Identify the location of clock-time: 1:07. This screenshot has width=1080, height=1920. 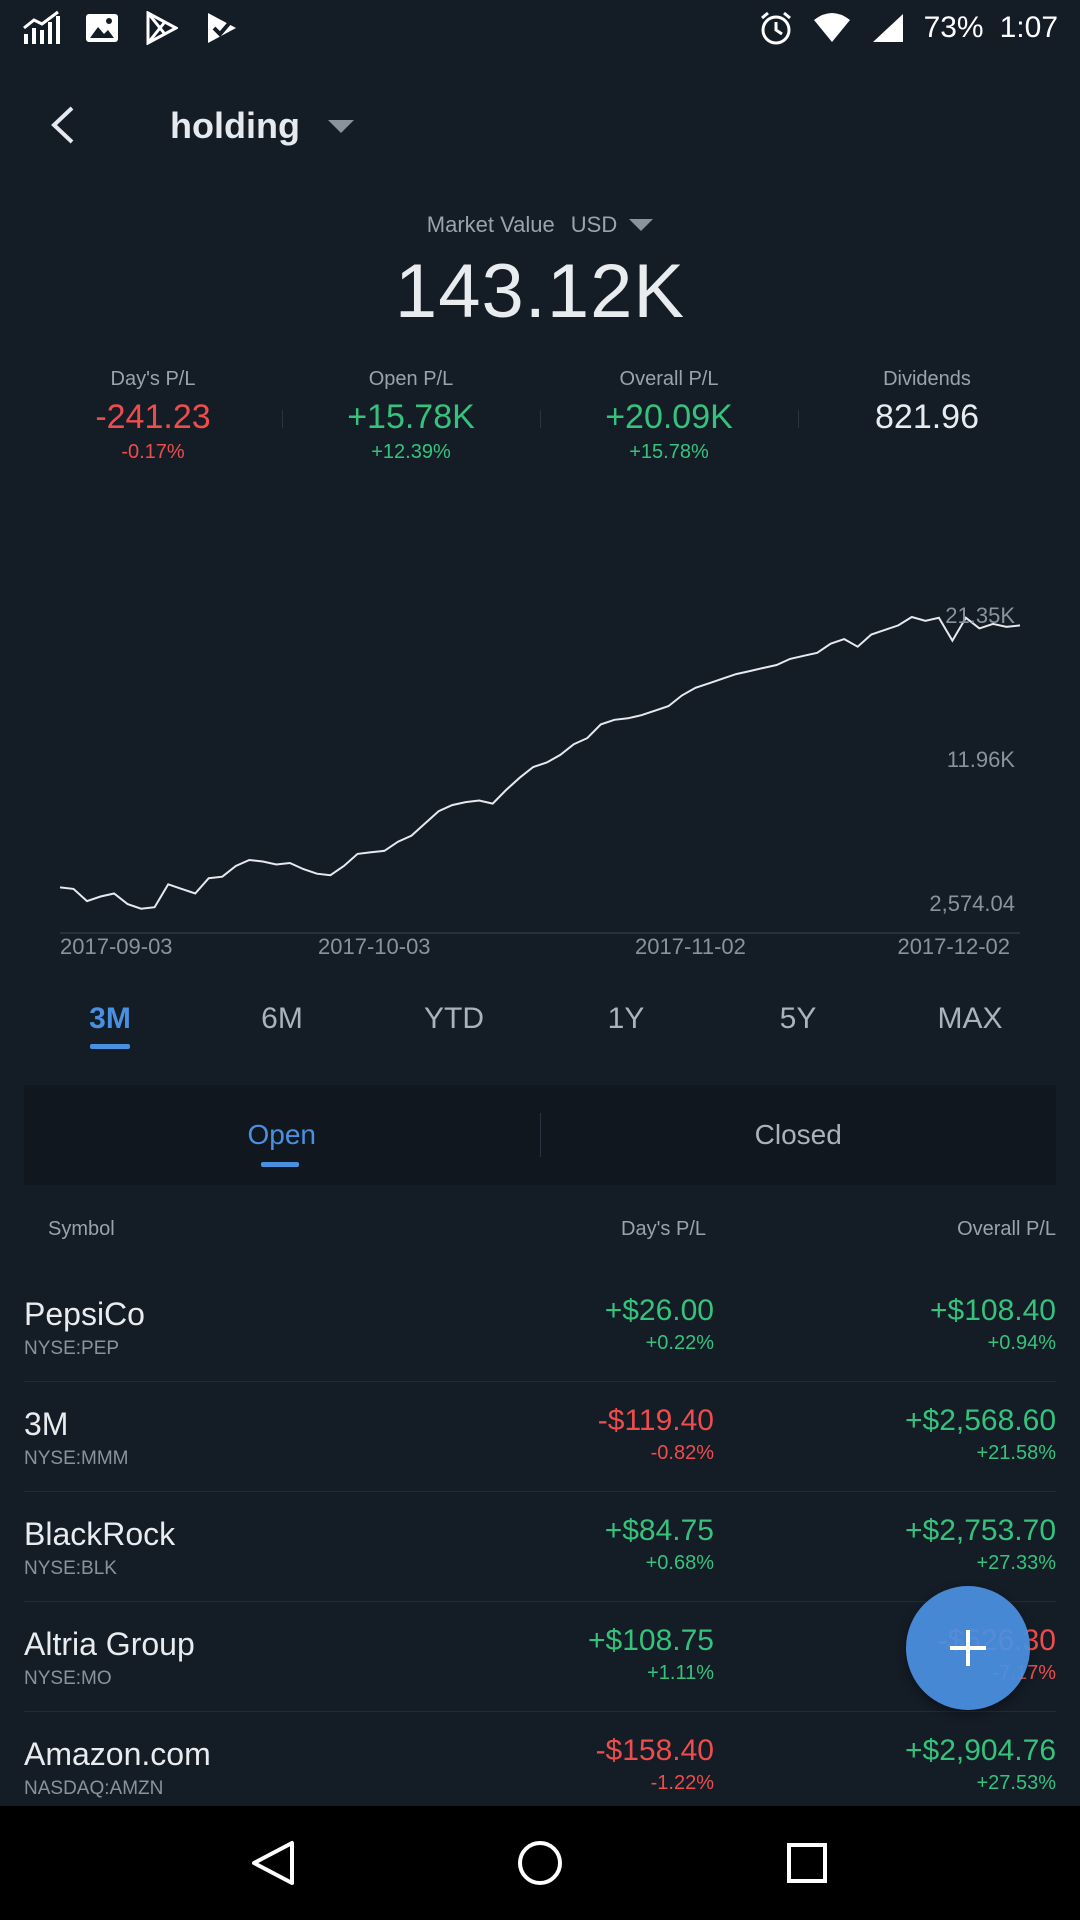
(1028, 27).